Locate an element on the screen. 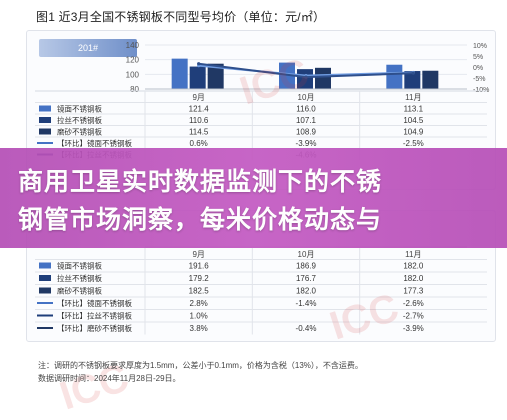 The image size is (507, 420). y2-tick-label: 5% is located at coordinates (478, 57).